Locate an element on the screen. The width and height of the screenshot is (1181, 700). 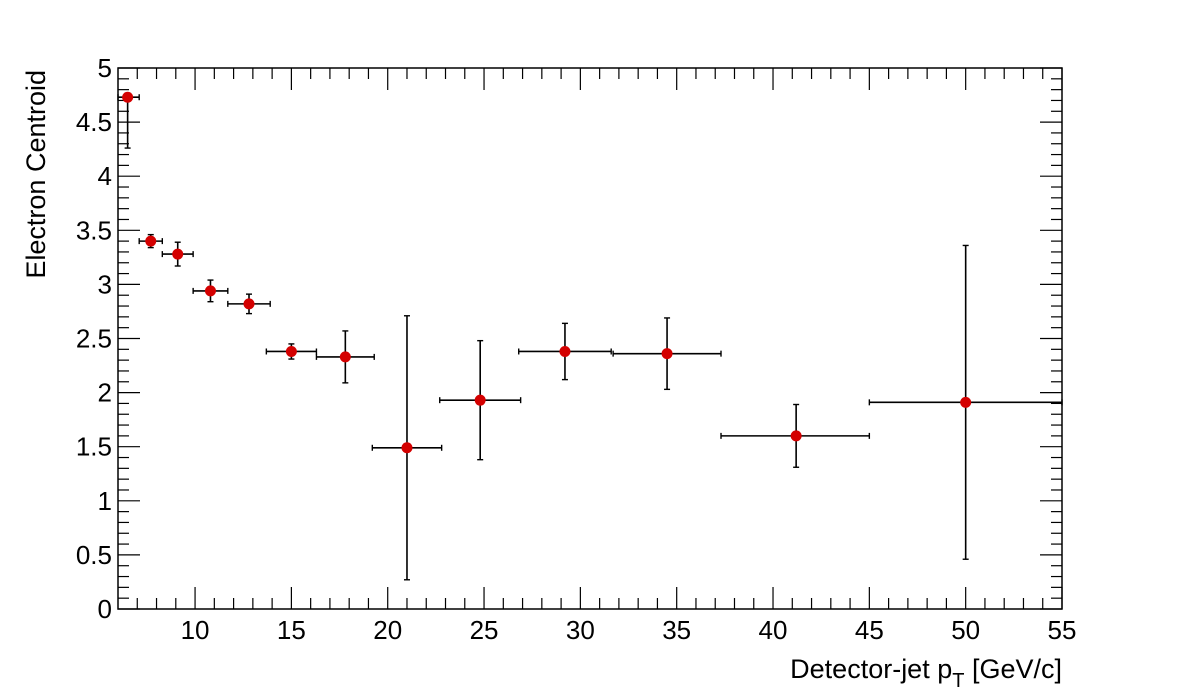
x-tick-label: 20 is located at coordinates (387, 630).